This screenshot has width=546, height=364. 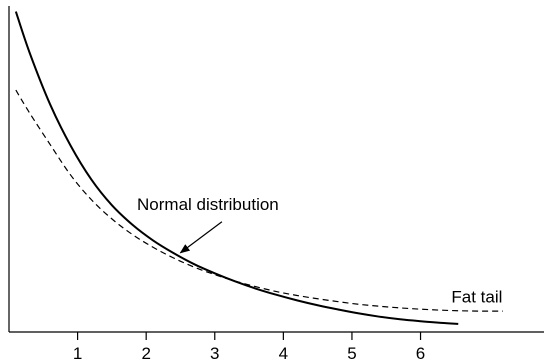 What do you see at coordinates (351, 353) in the screenshot?
I see `x-tick-label: 5` at bounding box center [351, 353].